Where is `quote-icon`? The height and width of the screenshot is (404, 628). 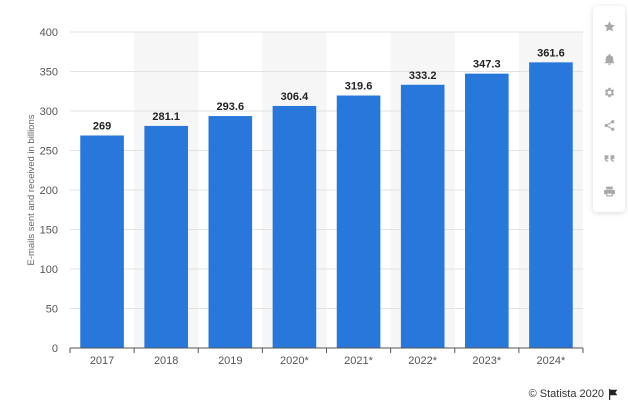 quote-icon is located at coordinates (609, 158).